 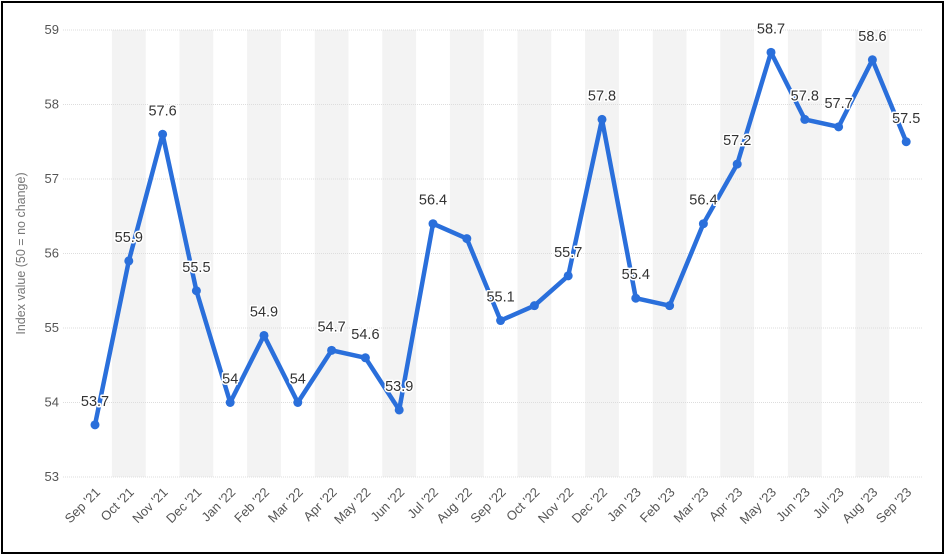 I want to click on data-label: 57.6, so click(x=162, y=111).